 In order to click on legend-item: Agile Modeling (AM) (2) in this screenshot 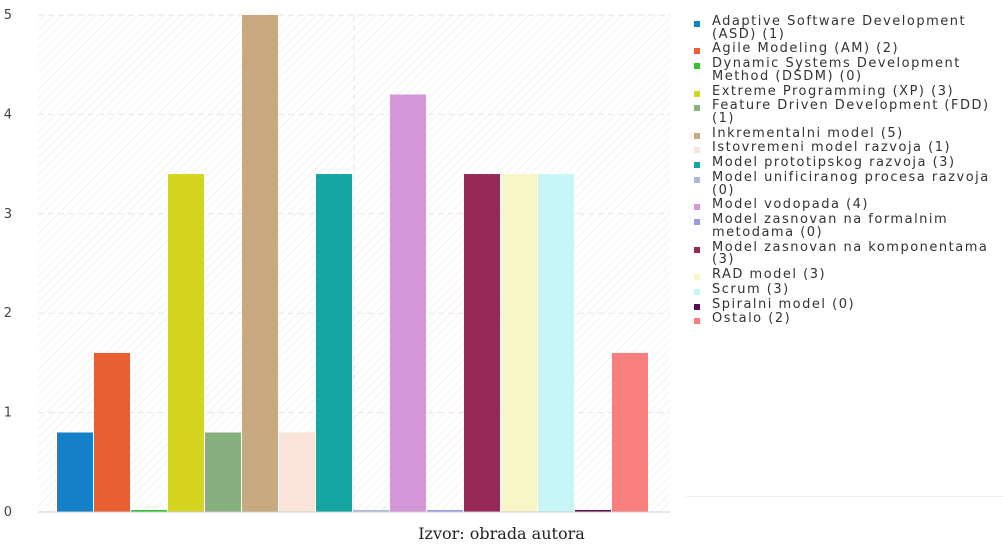, I will do `click(846, 49)`.